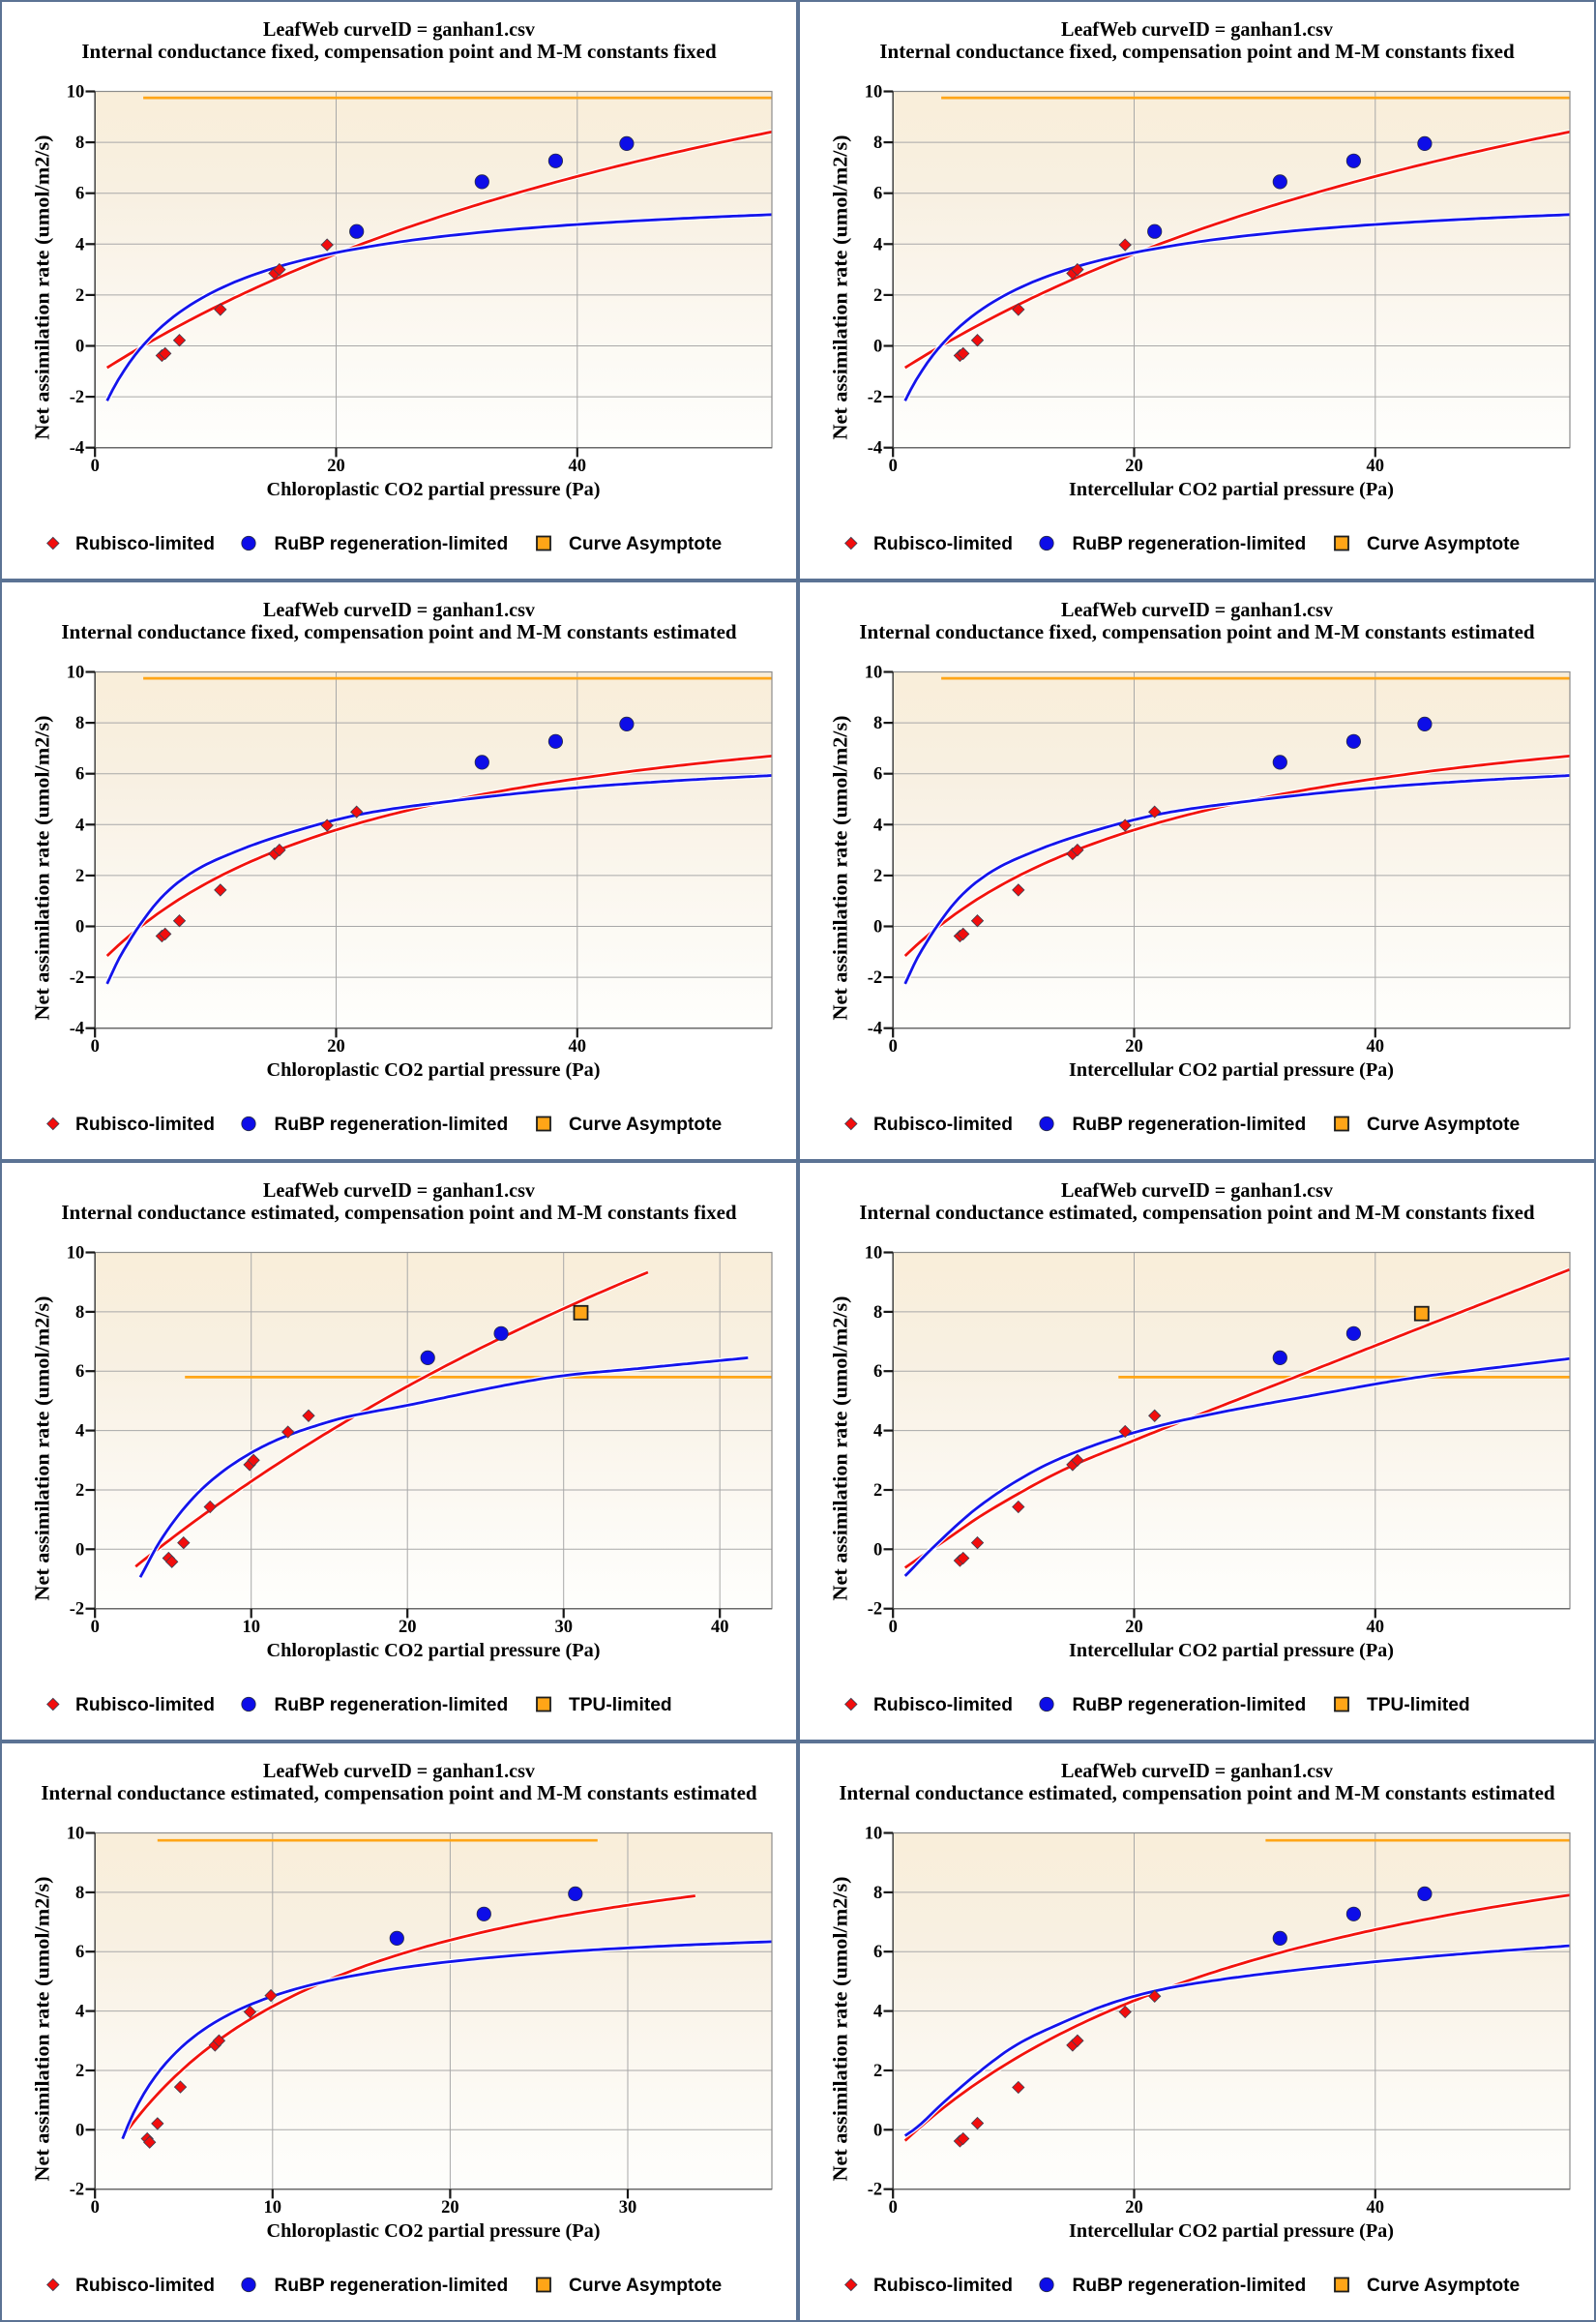 The height and width of the screenshot is (2322, 1596). I want to click on svg-text: TPU-limited, so click(1418, 1705).